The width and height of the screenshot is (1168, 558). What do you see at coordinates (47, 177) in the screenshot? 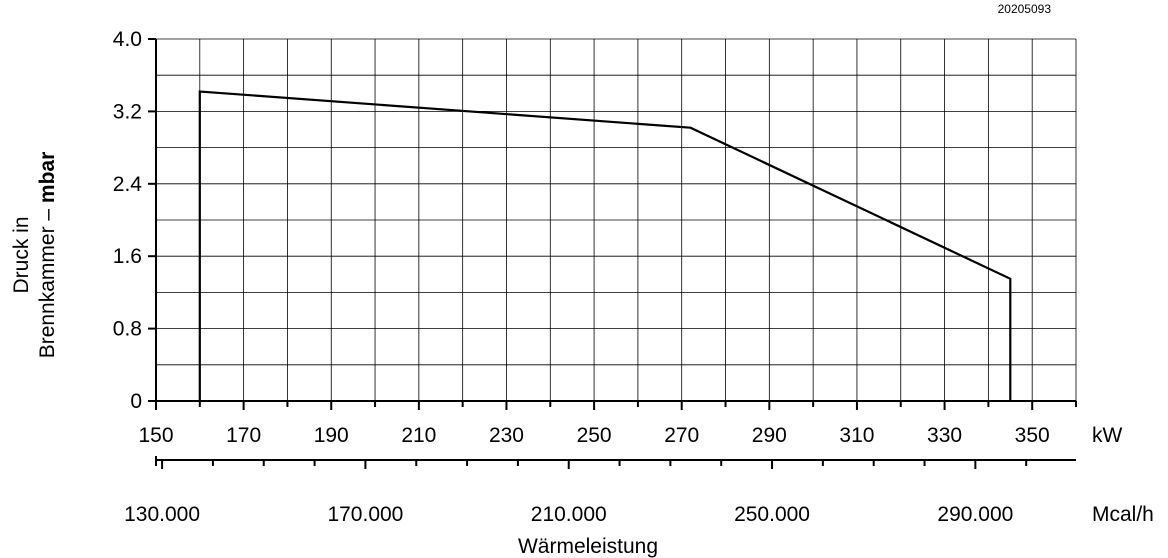
I see `y-axis-title-unit: mbar` at bounding box center [47, 177].